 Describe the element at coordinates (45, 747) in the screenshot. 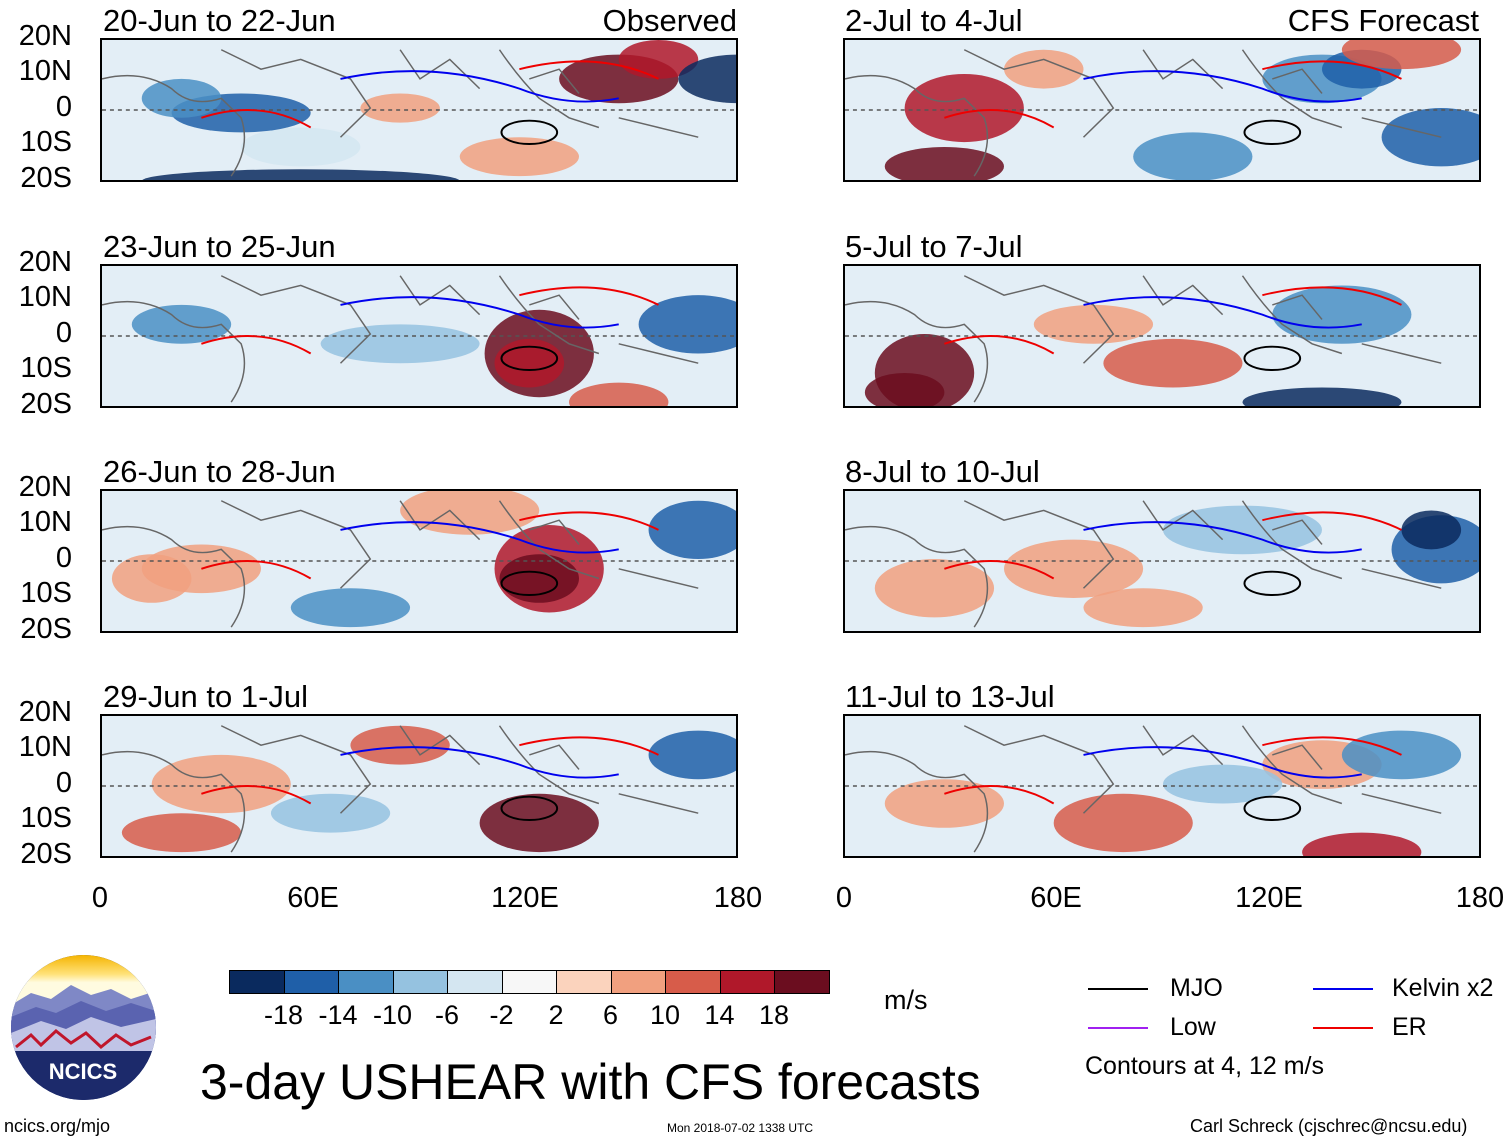

I see `lat-tick-4-10n: 10N` at that location.